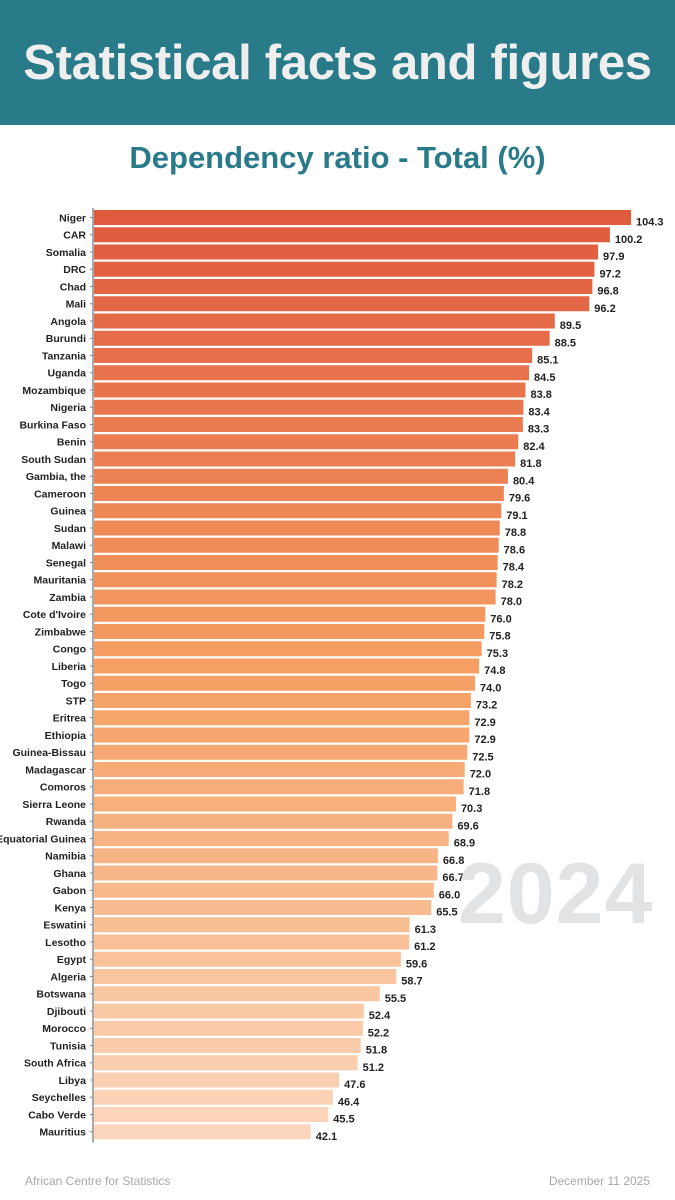 The image size is (675, 1200). I want to click on category-label: Tunisia, so click(68, 1046).